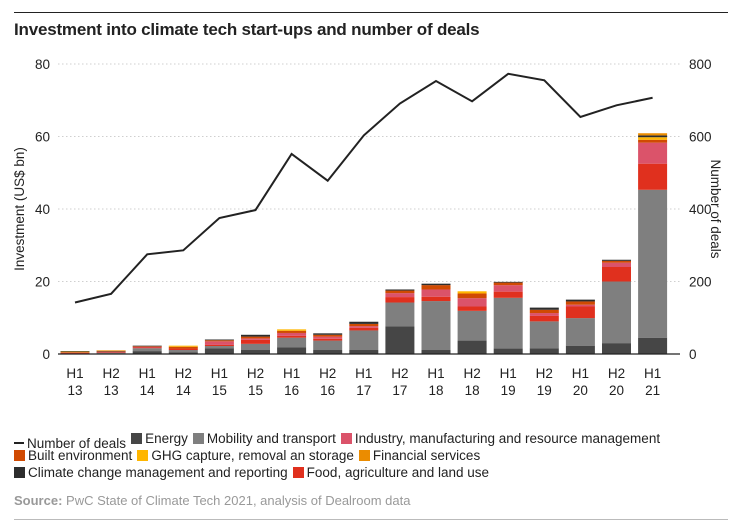 The height and width of the screenshot is (532, 741). Describe the element at coordinates (700, 209) in the screenshot. I see `y-tick-label-right: 400` at that location.